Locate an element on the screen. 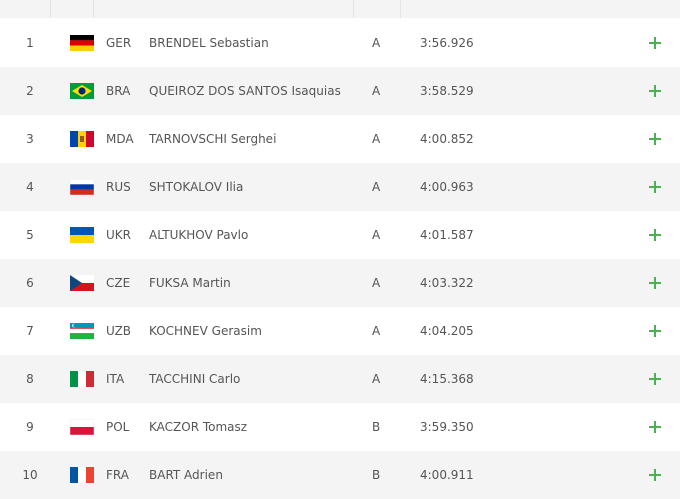  athlete-name: TARNOVSCHI Serghei is located at coordinates (213, 139).